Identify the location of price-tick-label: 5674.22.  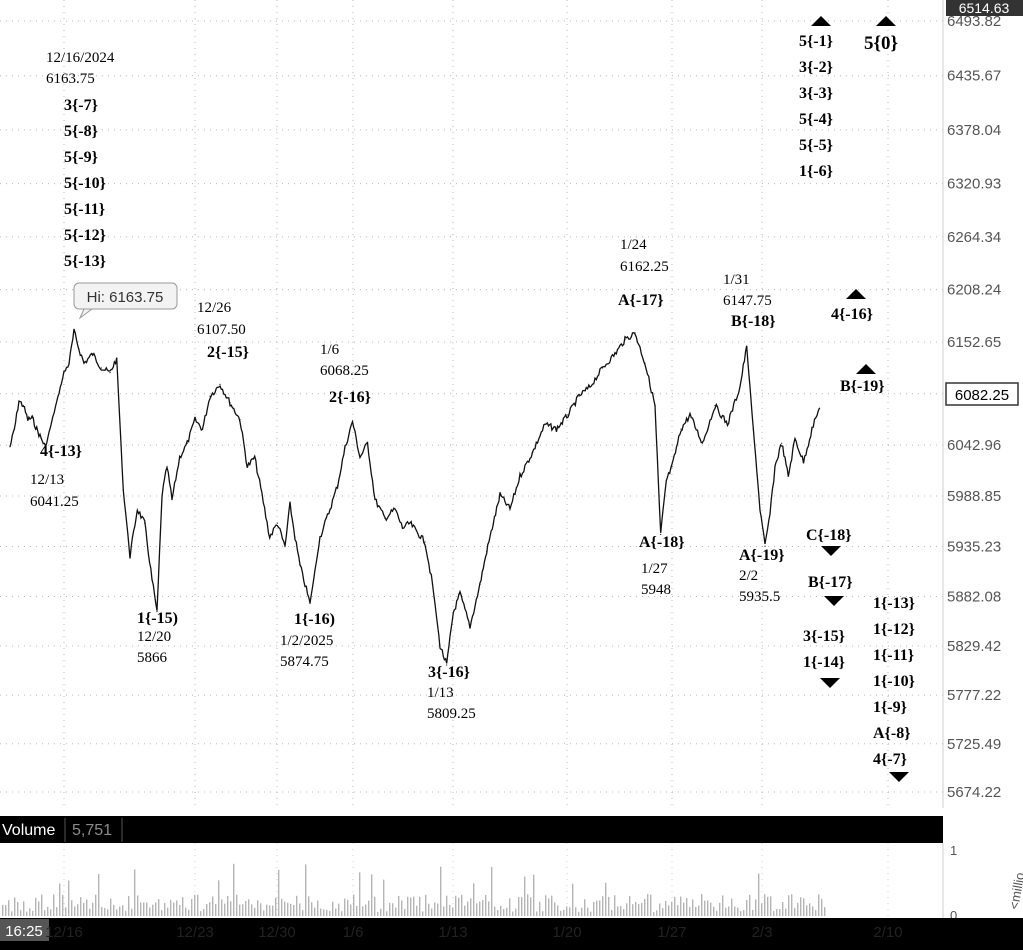
(974, 792).